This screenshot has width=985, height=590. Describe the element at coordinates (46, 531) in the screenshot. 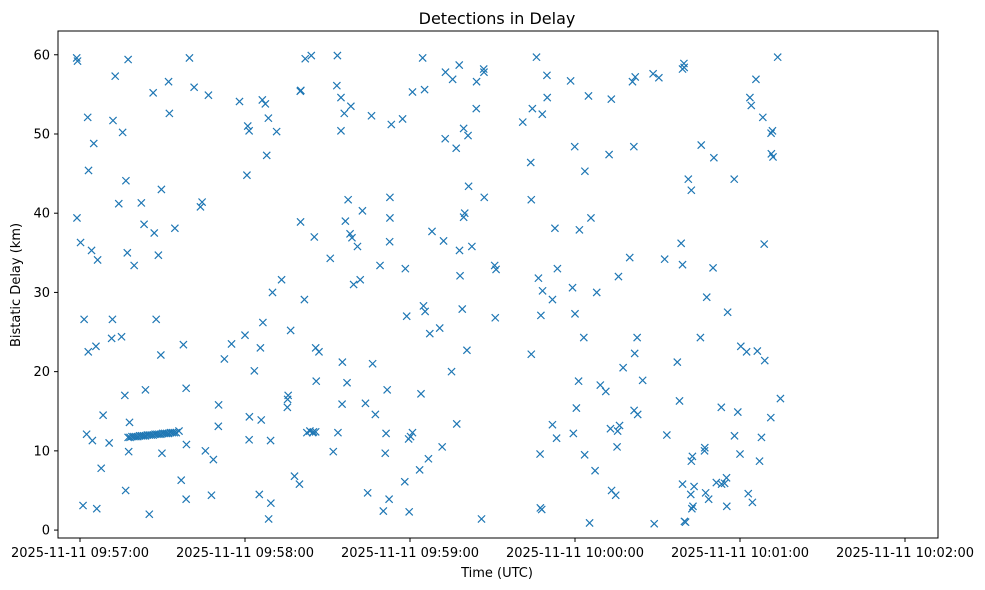

I see `y-tick-label: 0` at that location.